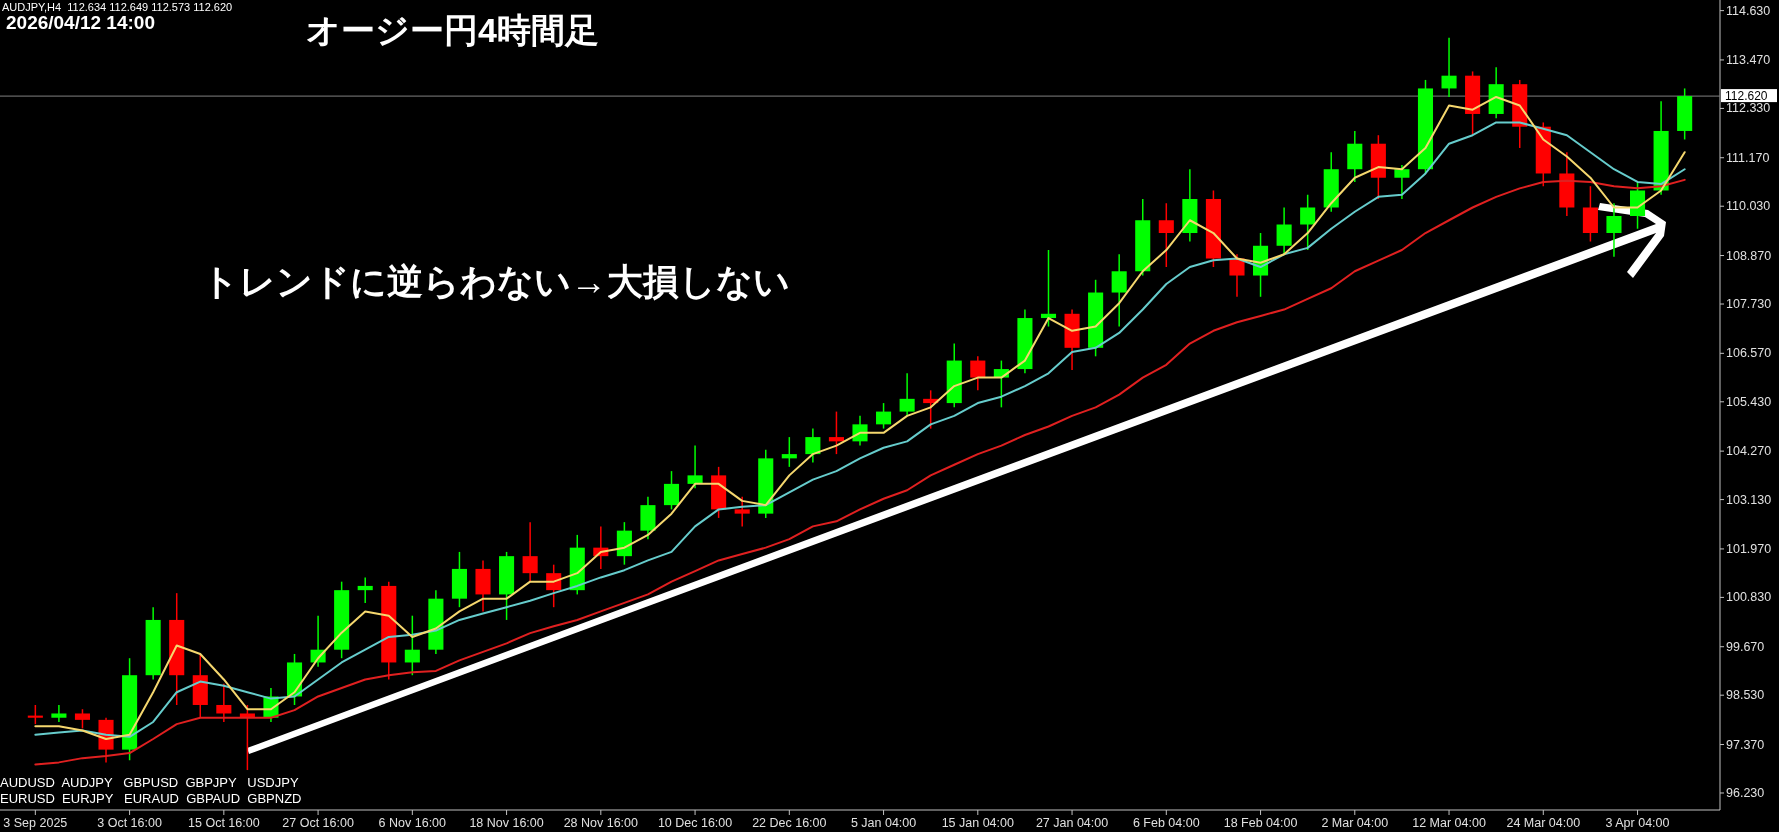 The width and height of the screenshot is (1779, 832). I want to click on x-tick-label: 24 Mar 04:00, so click(1543, 823).